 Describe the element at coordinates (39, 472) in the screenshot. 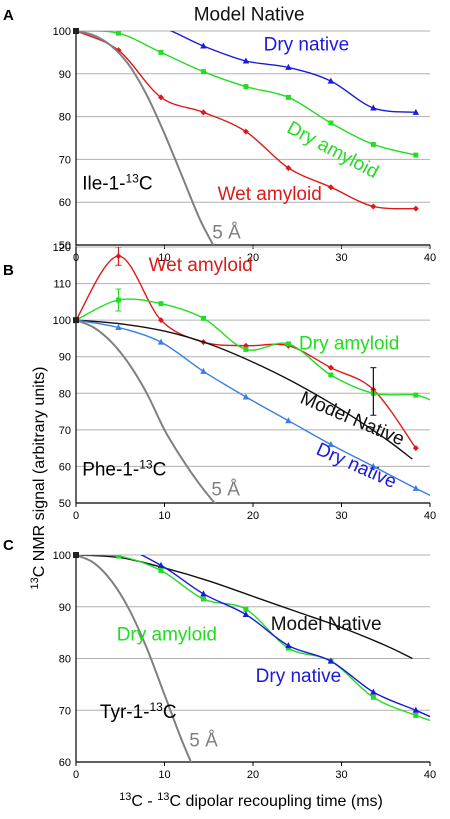

I see `y-axis-label-text: C NMR signal (arbitrary units)` at that location.